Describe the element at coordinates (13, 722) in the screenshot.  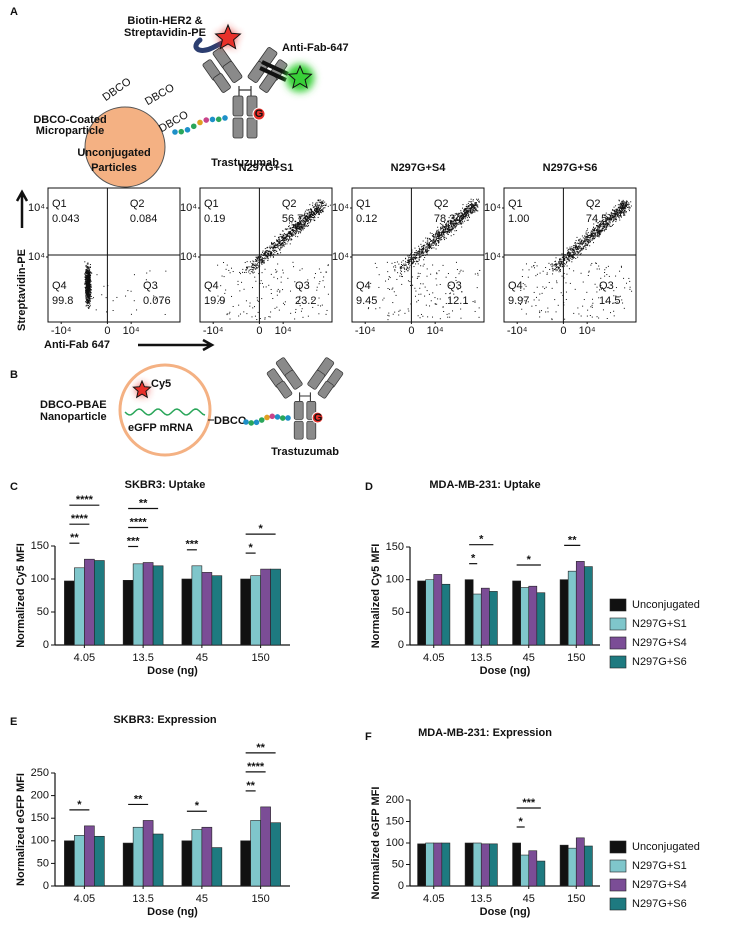
I see `panel-label: E` at that location.